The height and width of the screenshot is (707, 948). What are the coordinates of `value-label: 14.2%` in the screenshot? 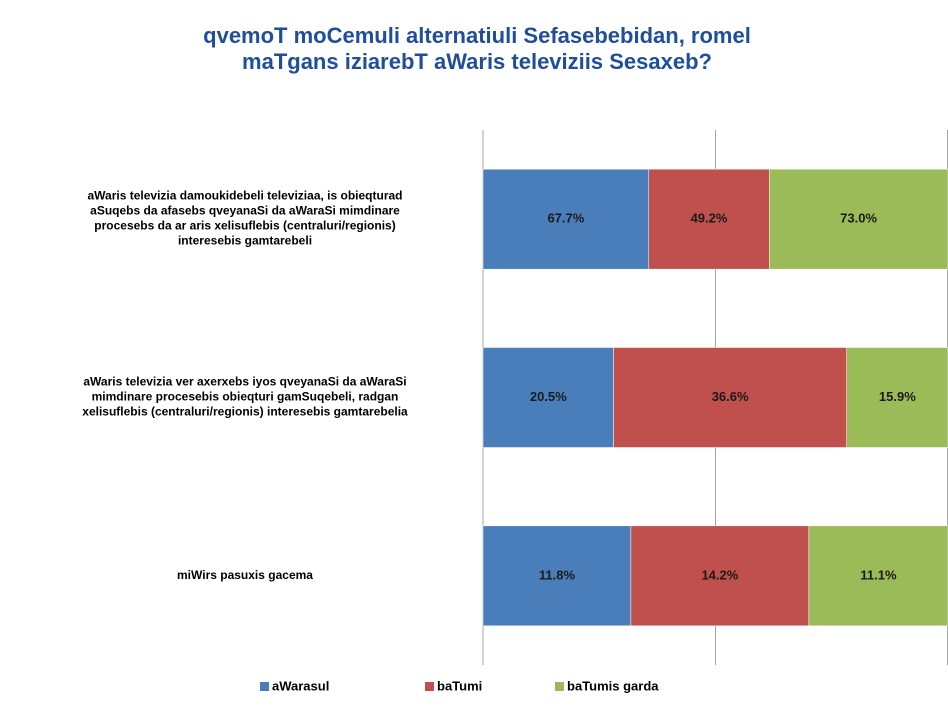 It's located at (719, 574).